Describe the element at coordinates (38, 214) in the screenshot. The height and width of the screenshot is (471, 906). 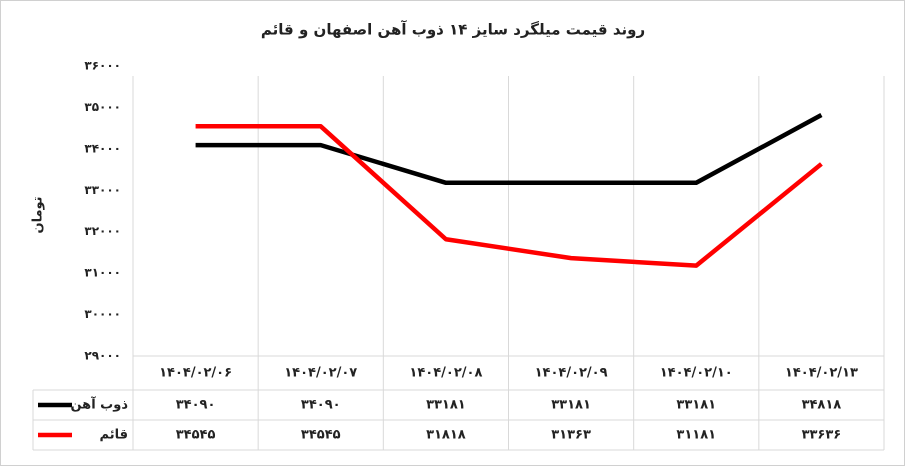
I see `y-axis-label: تومان` at that location.